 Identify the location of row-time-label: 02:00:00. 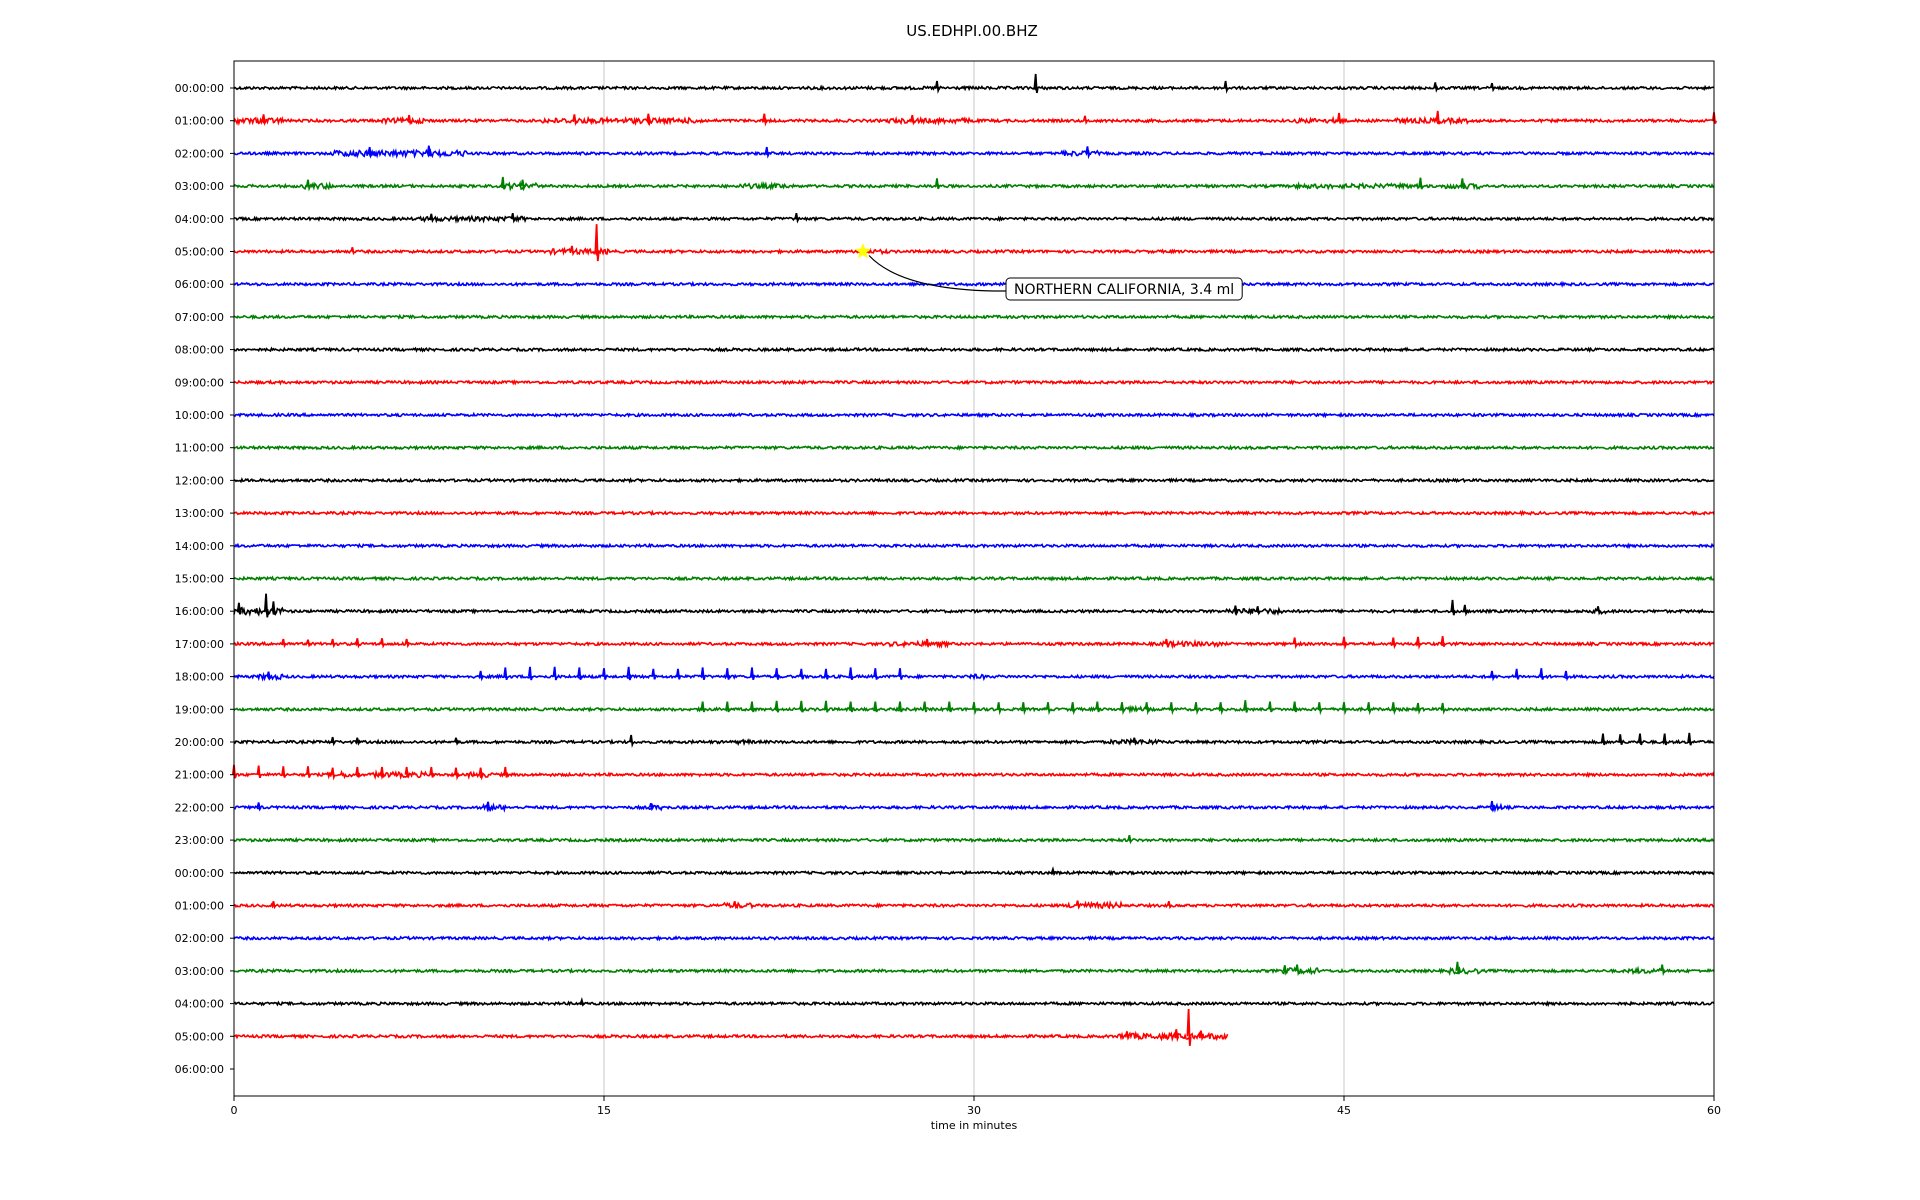
(199, 153).